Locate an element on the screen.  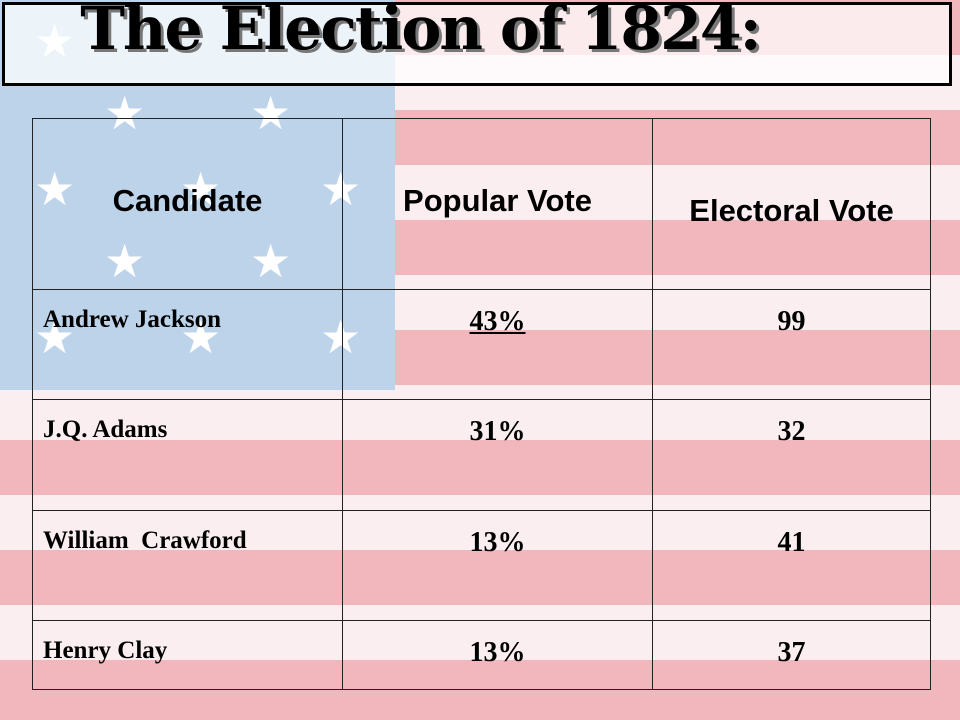
page-title: The Election of 1824: is located at coordinates (420, 32).